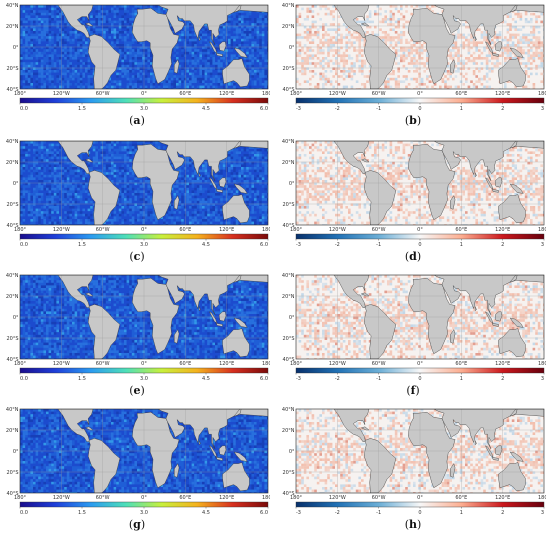 The height and width of the screenshot is (543, 550). What do you see at coordinates (137, 120) in the screenshot?
I see `panel-caption-a: (a)` at bounding box center [137, 120].